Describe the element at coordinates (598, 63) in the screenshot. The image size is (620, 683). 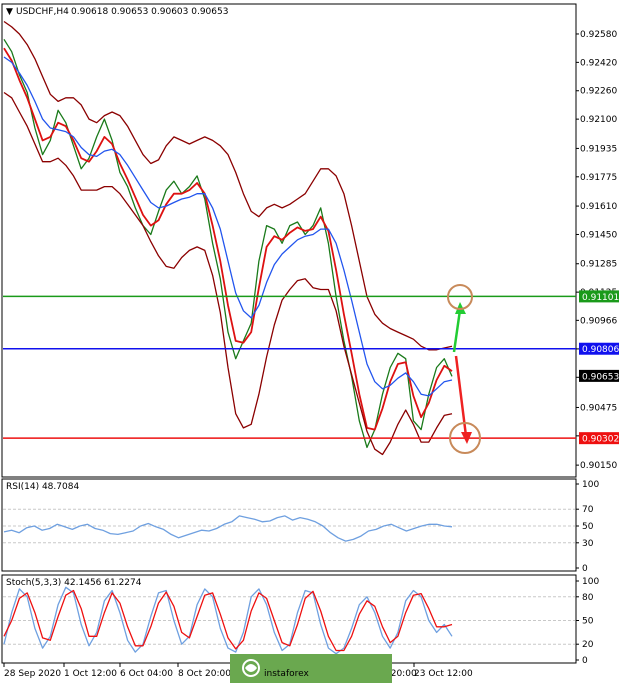
I see `y-tick-label: 0.92420` at that location.